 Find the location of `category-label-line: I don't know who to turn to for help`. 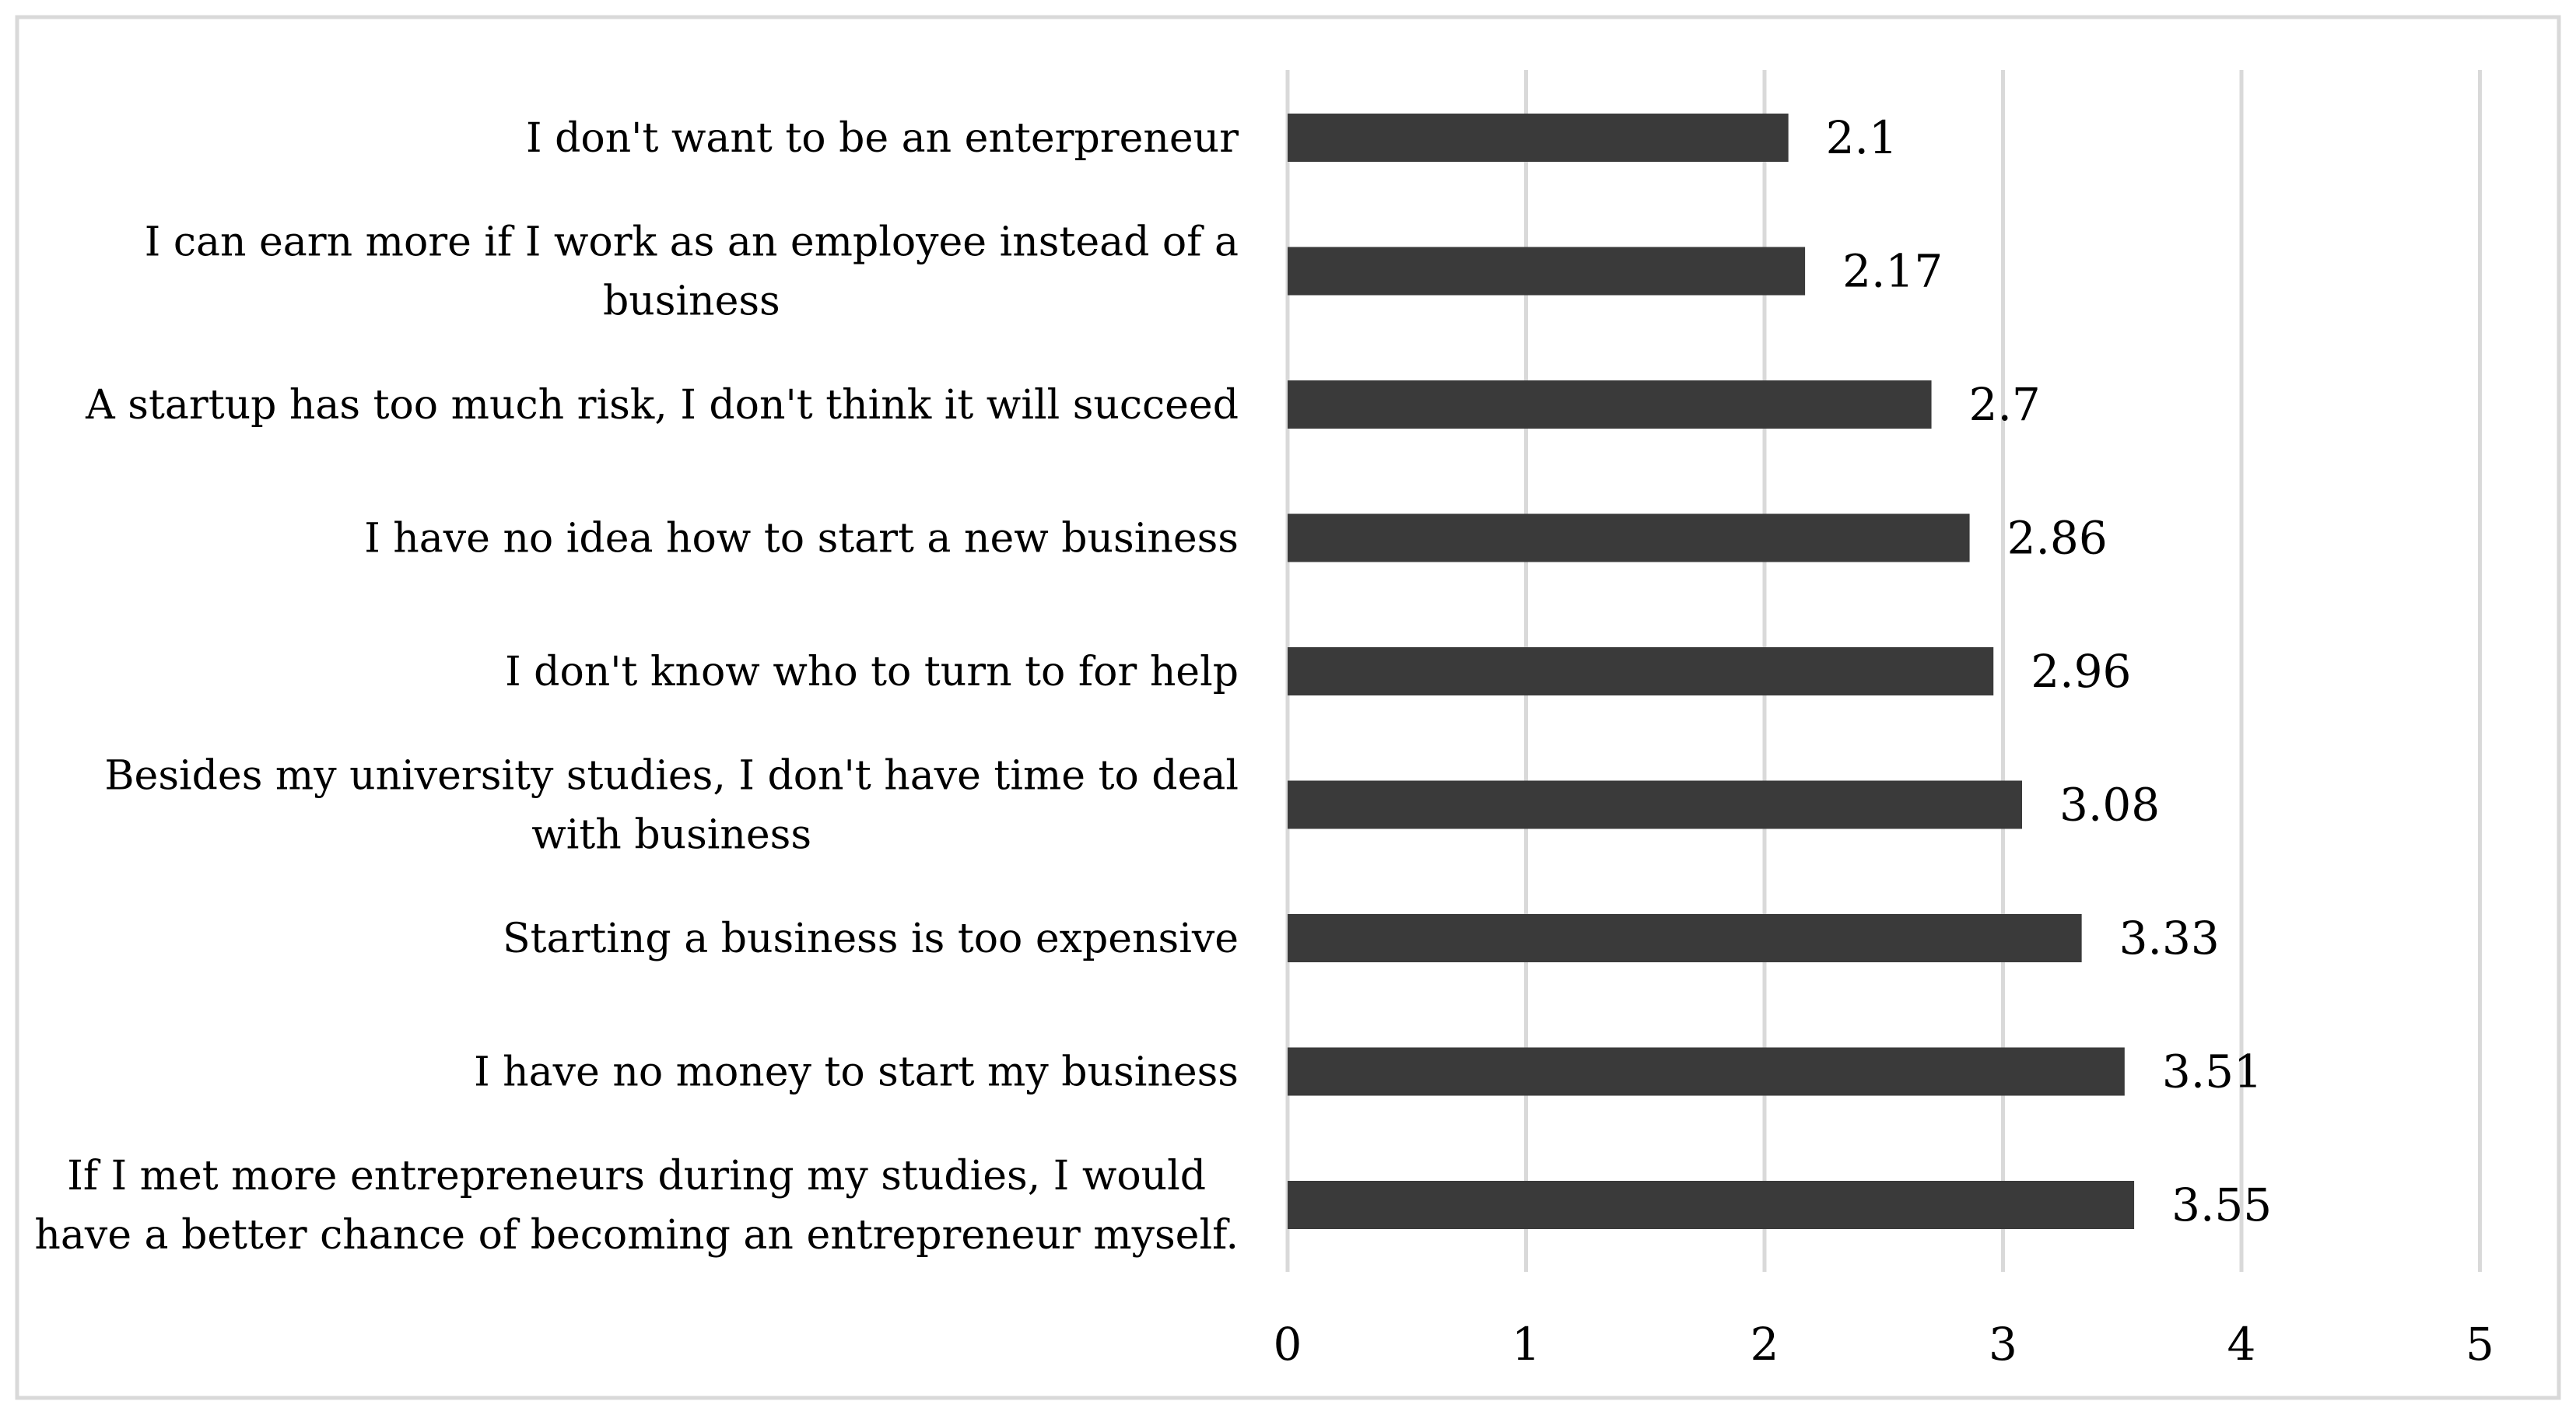

category-label-line: I don't know who to turn to for help is located at coordinates (872, 672).